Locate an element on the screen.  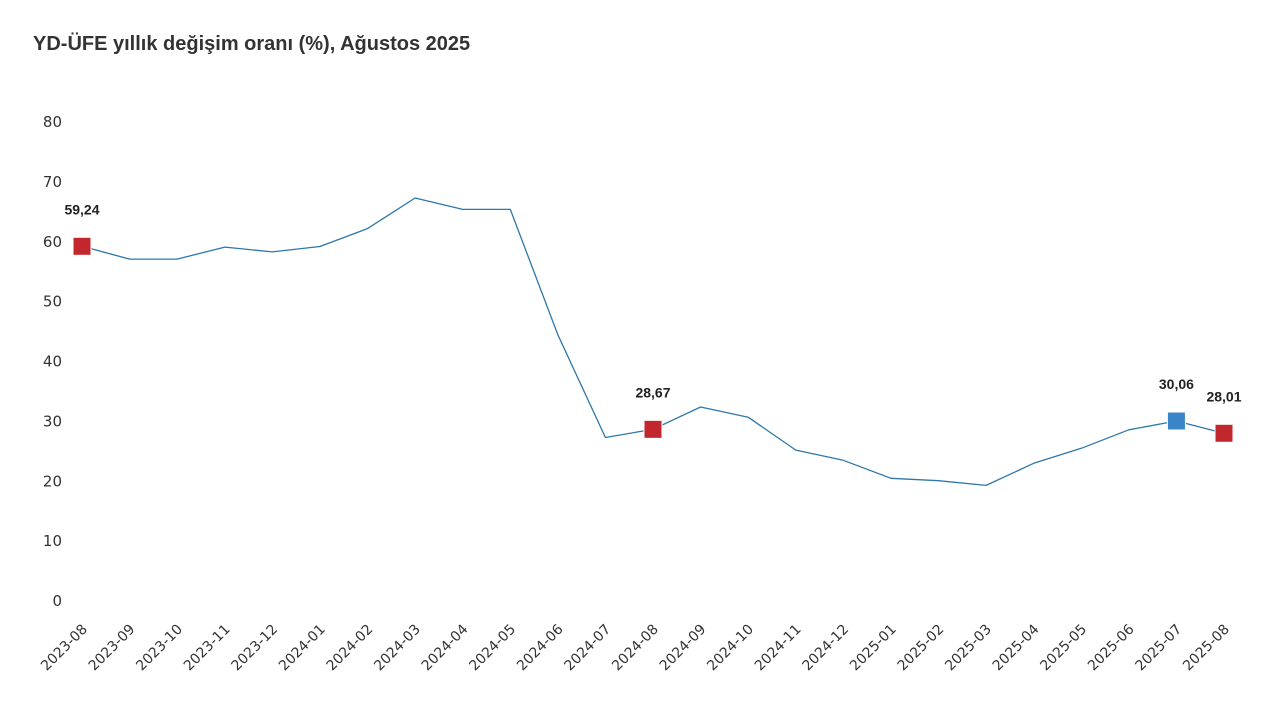
x-tick-label: 2025-01 is located at coordinates (873, 648).